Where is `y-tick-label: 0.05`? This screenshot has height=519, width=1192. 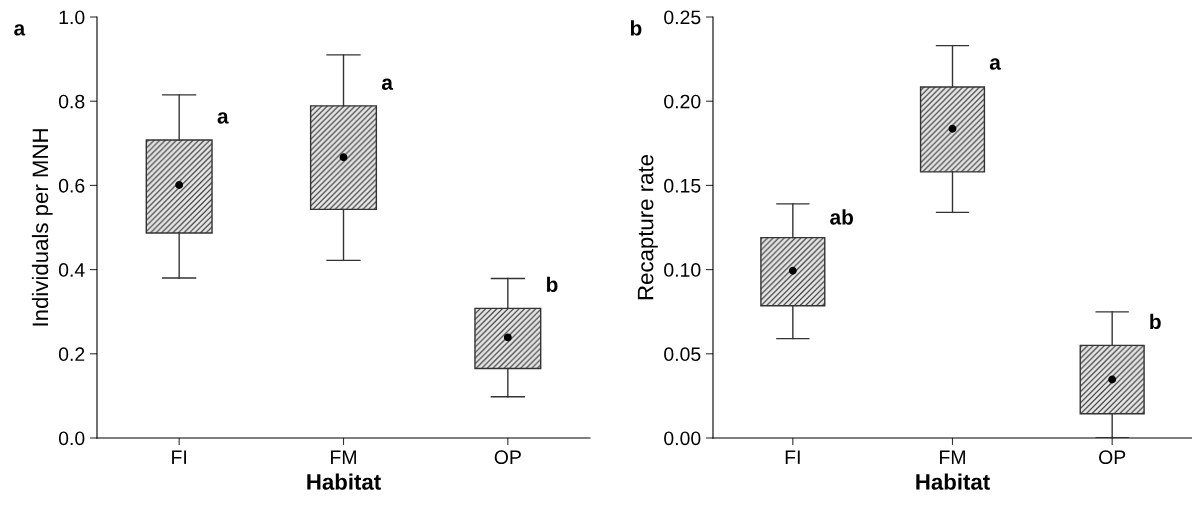
y-tick-label: 0.05 is located at coordinates (682, 354).